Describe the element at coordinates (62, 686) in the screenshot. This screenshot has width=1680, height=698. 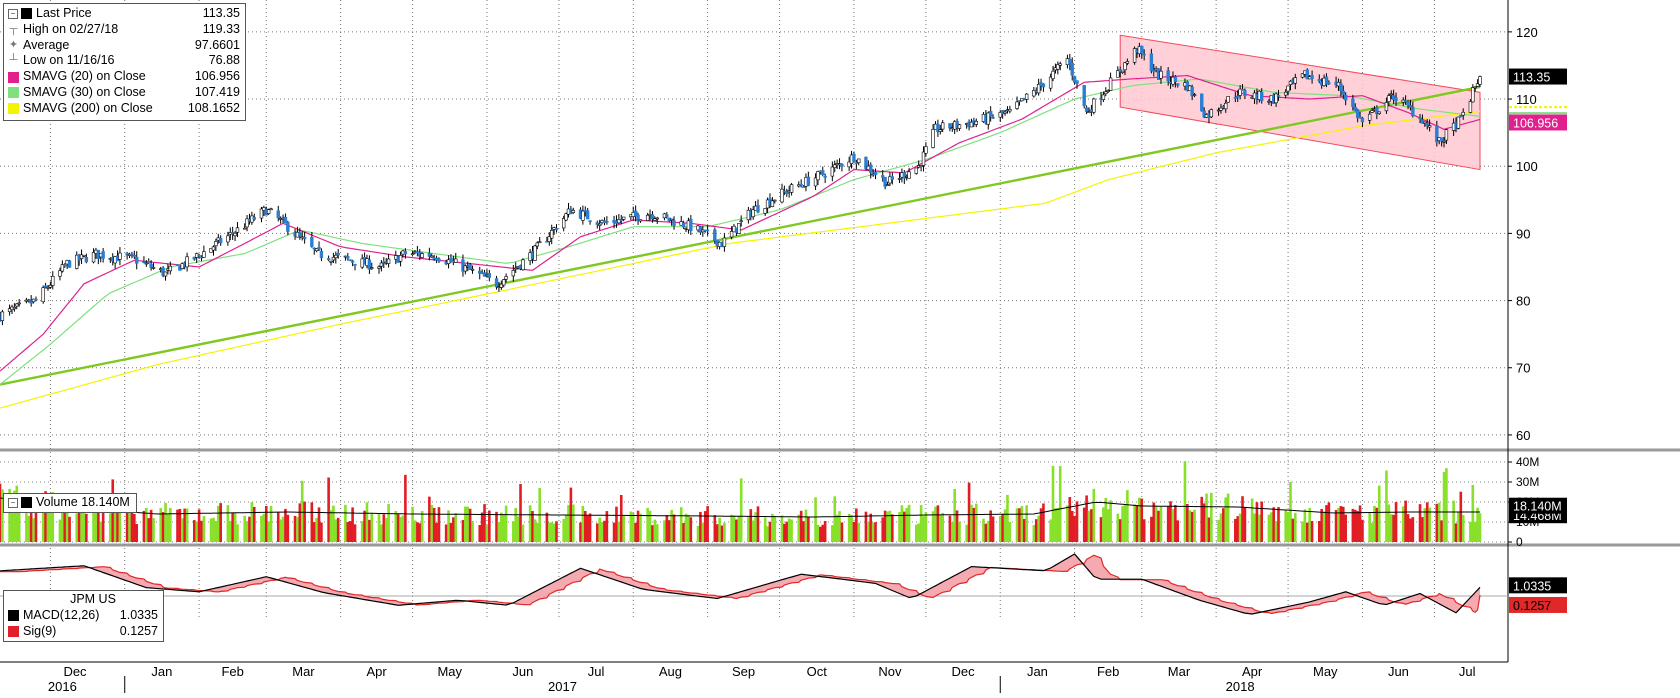
I see `year-label: 2016` at that location.